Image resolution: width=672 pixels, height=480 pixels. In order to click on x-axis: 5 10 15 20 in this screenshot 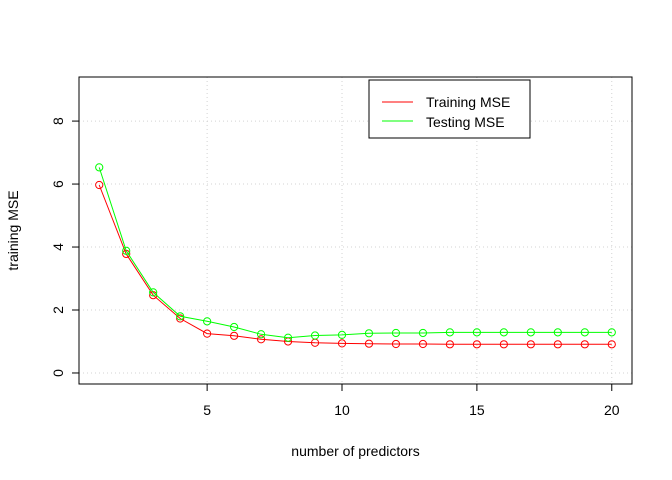, I will do `click(411, 401)`.